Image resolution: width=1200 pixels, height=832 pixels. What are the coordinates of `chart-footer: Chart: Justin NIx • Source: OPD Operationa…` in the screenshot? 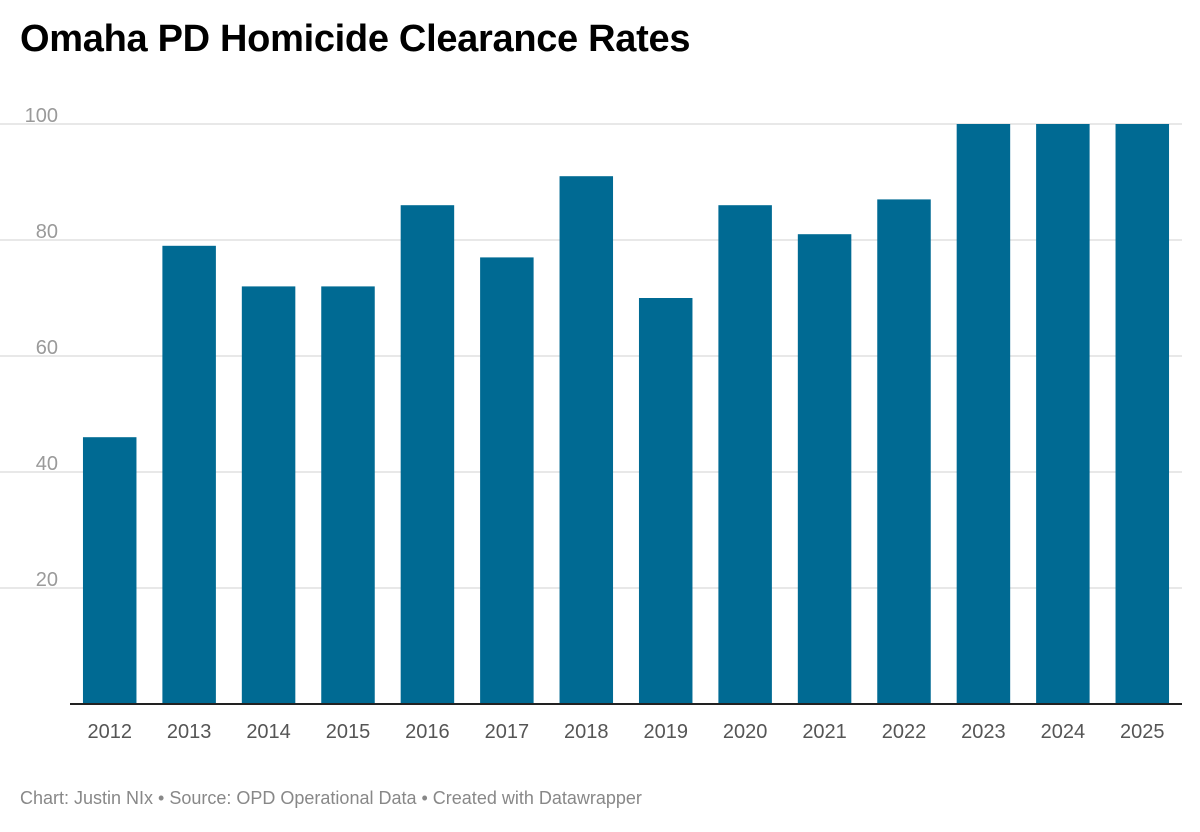 It's located at (331, 798).